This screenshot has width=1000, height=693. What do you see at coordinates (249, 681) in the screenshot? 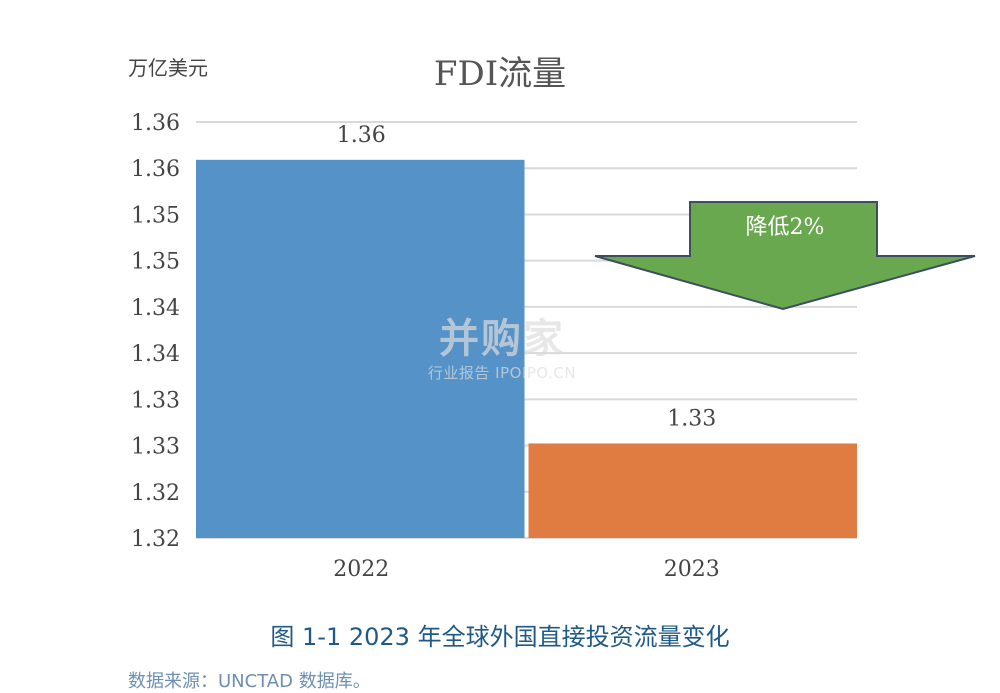
I see `data-source-note: 数据来源：UNCTAD 数据库。` at bounding box center [249, 681].